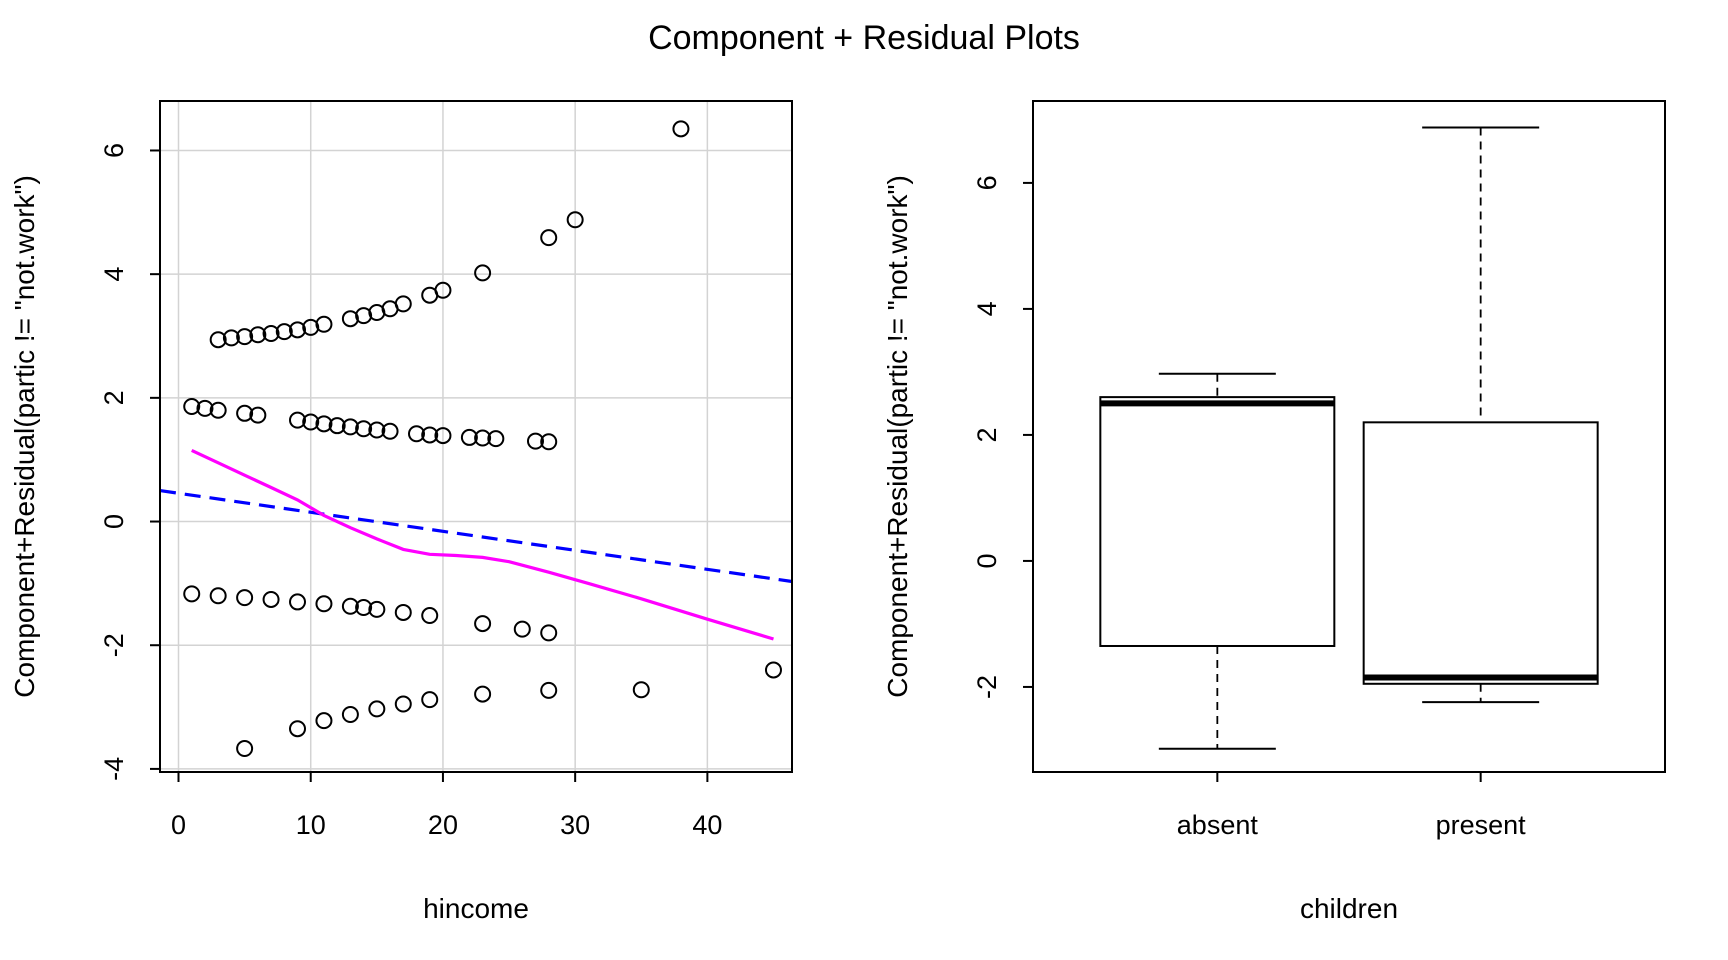 The width and height of the screenshot is (1728, 960). Describe the element at coordinates (1480, 553) in the screenshot. I see `box-present` at that location.